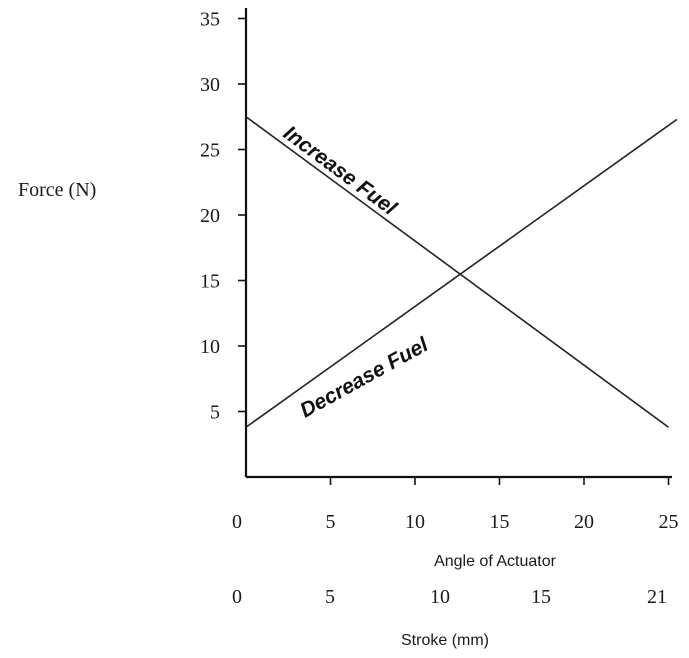 The width and height of the screenshot is (689, 658). Describe the element at coordinates (210, 85) in the screenshot. I see `y-tick-label: 30` at that location.